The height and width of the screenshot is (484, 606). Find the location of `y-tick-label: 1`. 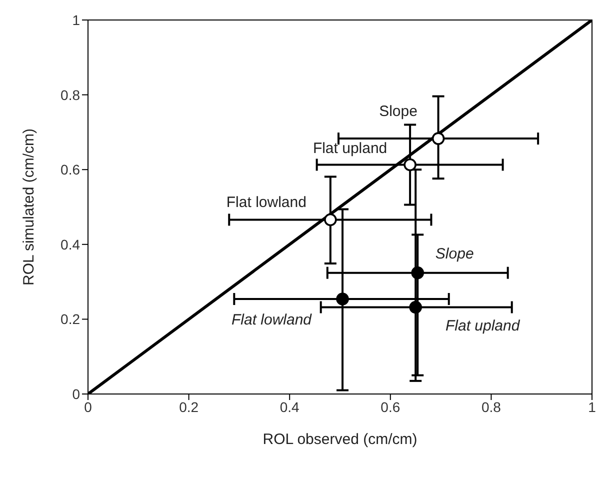

y-tick-label: 1 is located at coordinates (76, 20).